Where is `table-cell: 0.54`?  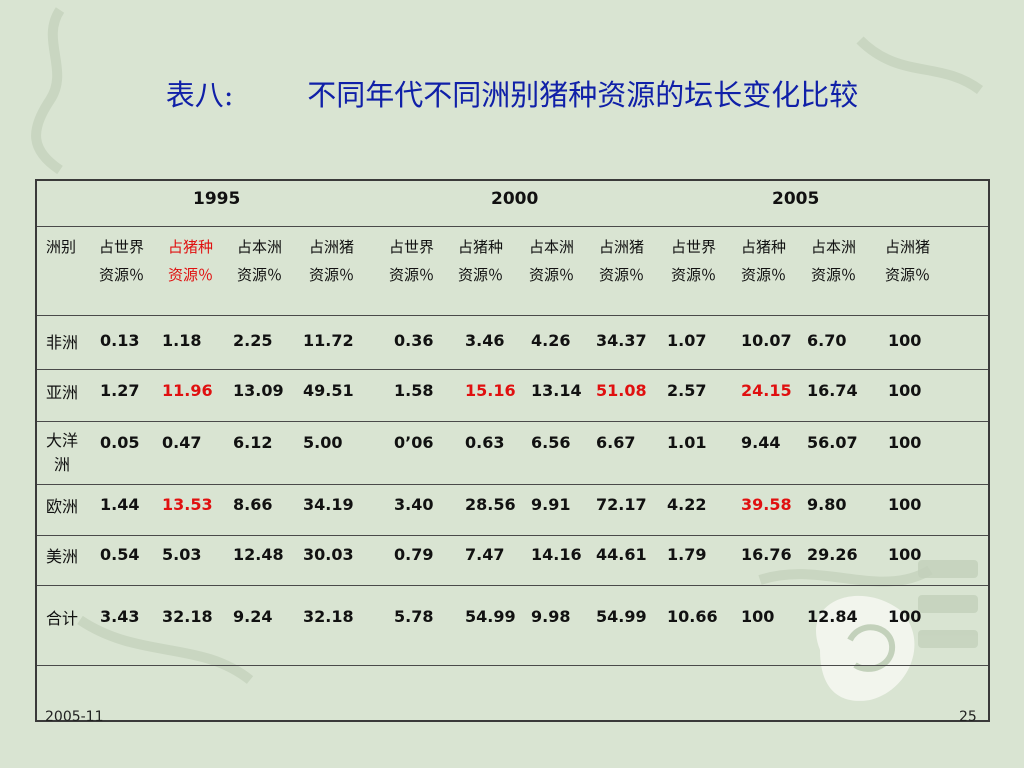 table-cell: 0.54 is located at coordinates (120, 554).